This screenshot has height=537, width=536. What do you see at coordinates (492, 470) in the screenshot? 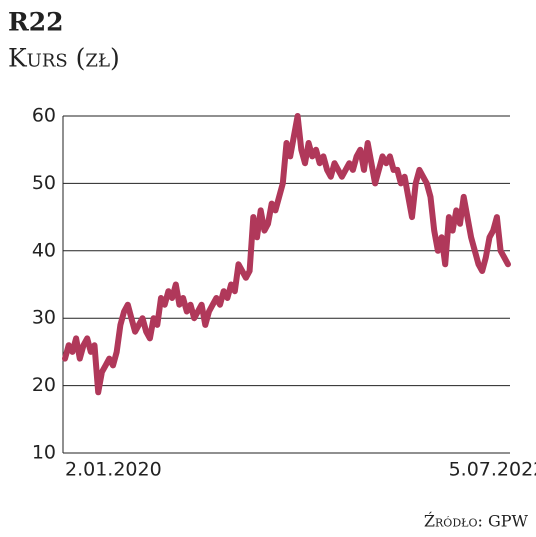
I see `x-tick-label: 5.07.2022` at bounding box center [492, 470].